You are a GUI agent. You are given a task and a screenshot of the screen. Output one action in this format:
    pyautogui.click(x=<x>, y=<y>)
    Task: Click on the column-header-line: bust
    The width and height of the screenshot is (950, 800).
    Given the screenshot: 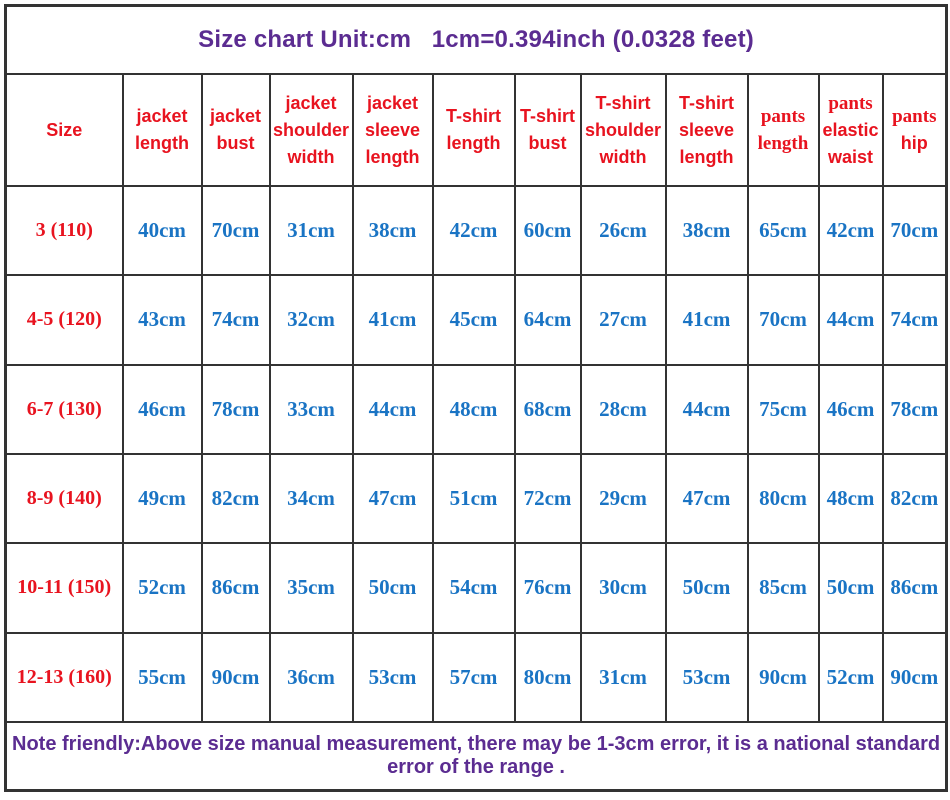 What is the action you would take?
    pyautogui.click(x=547, y=143)
    